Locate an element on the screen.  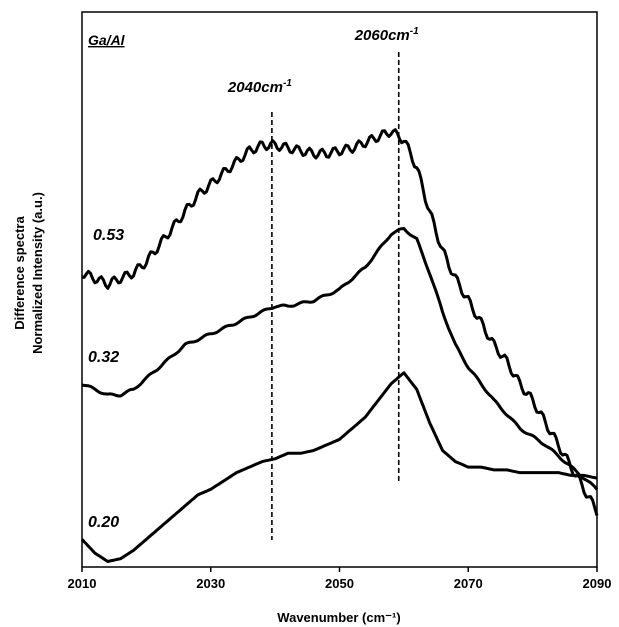
x-tick-label: 2030 is located at coordinates (210, 583).